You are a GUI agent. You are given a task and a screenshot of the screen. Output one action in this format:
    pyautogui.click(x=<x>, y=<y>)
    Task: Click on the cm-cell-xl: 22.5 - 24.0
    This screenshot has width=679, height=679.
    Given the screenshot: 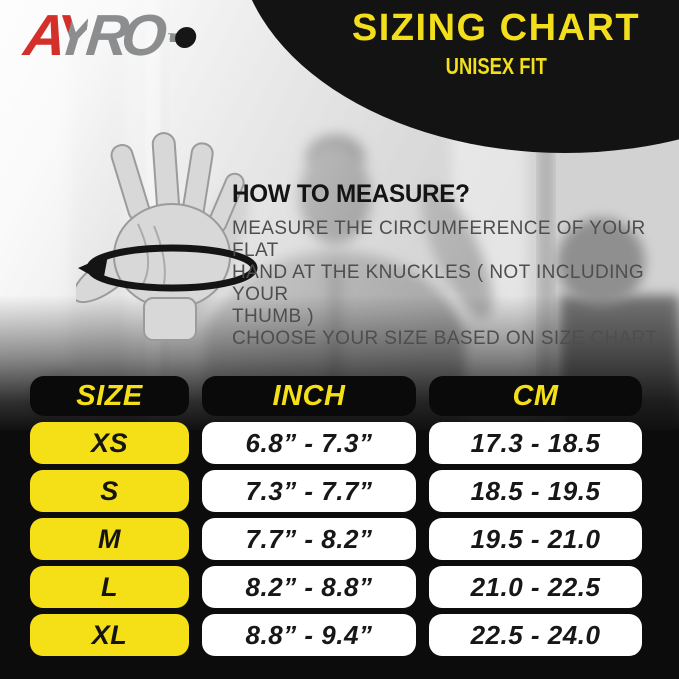 What is the action you would take?
    pyautogui.click(x=535, y=635)
    